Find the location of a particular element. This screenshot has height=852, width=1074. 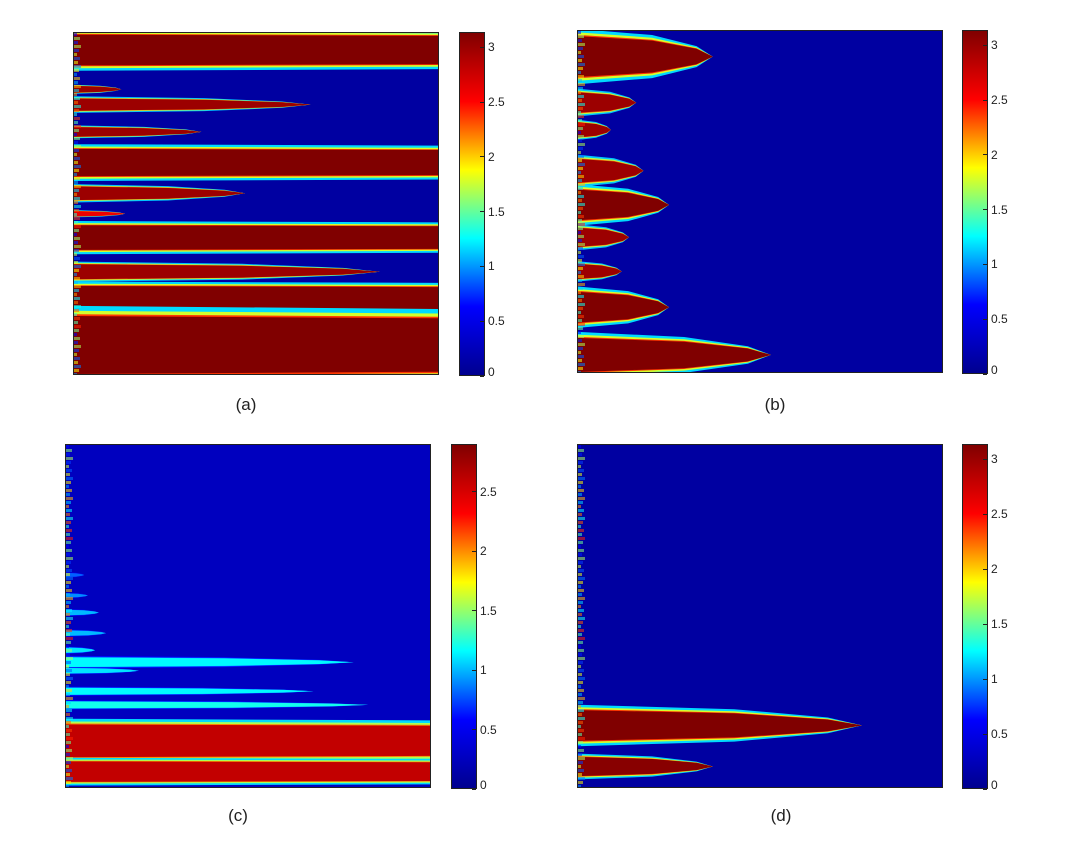

colorbar-c is located at coordinates (464, 616).